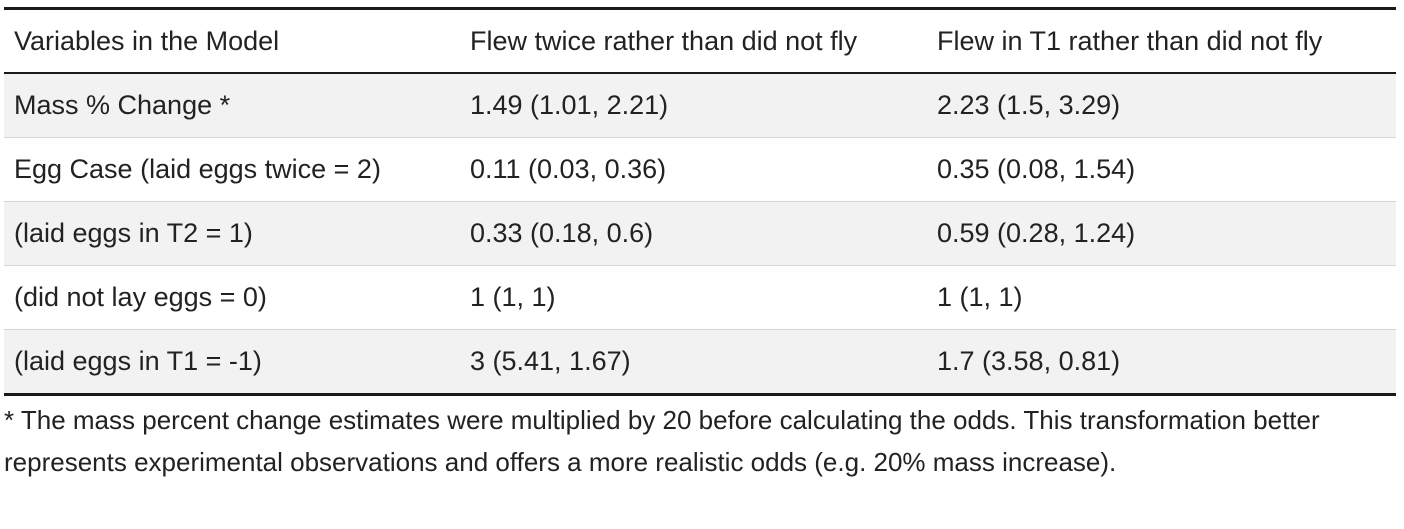 The width and height of the screenshot is (1404, 529). I want to click on flew-twice-cell: 0.11 (0.03, 0.36), so click(693, 169).